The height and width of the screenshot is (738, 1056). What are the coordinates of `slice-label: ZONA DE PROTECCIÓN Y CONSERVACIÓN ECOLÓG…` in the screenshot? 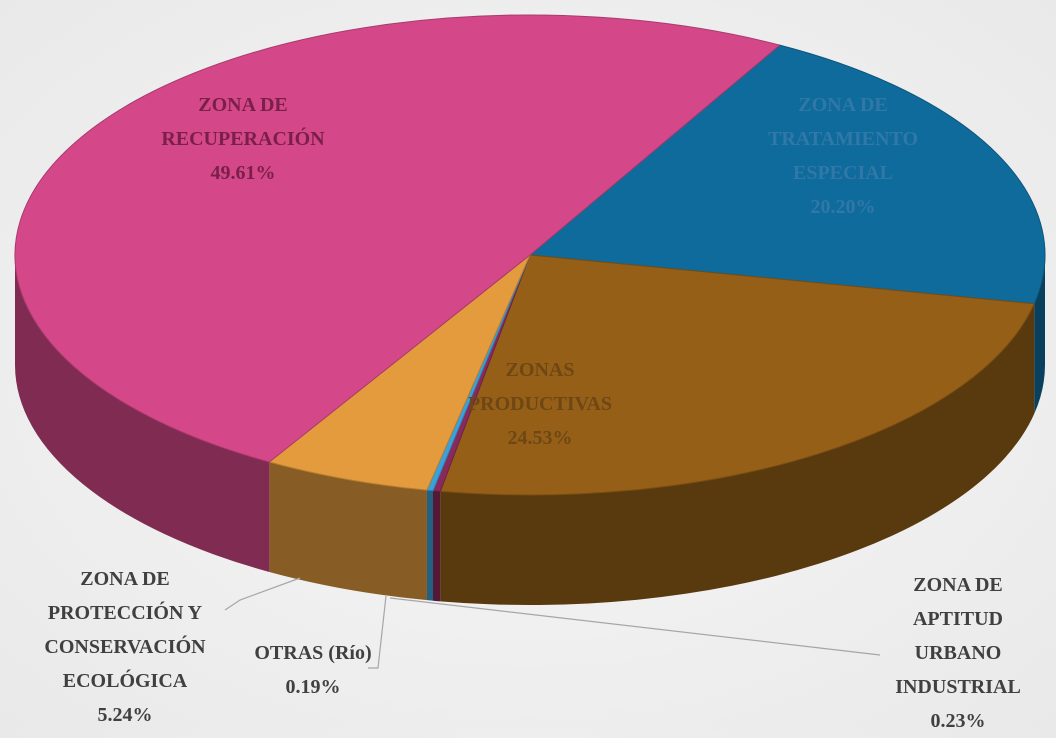 It's located at (125, 647).